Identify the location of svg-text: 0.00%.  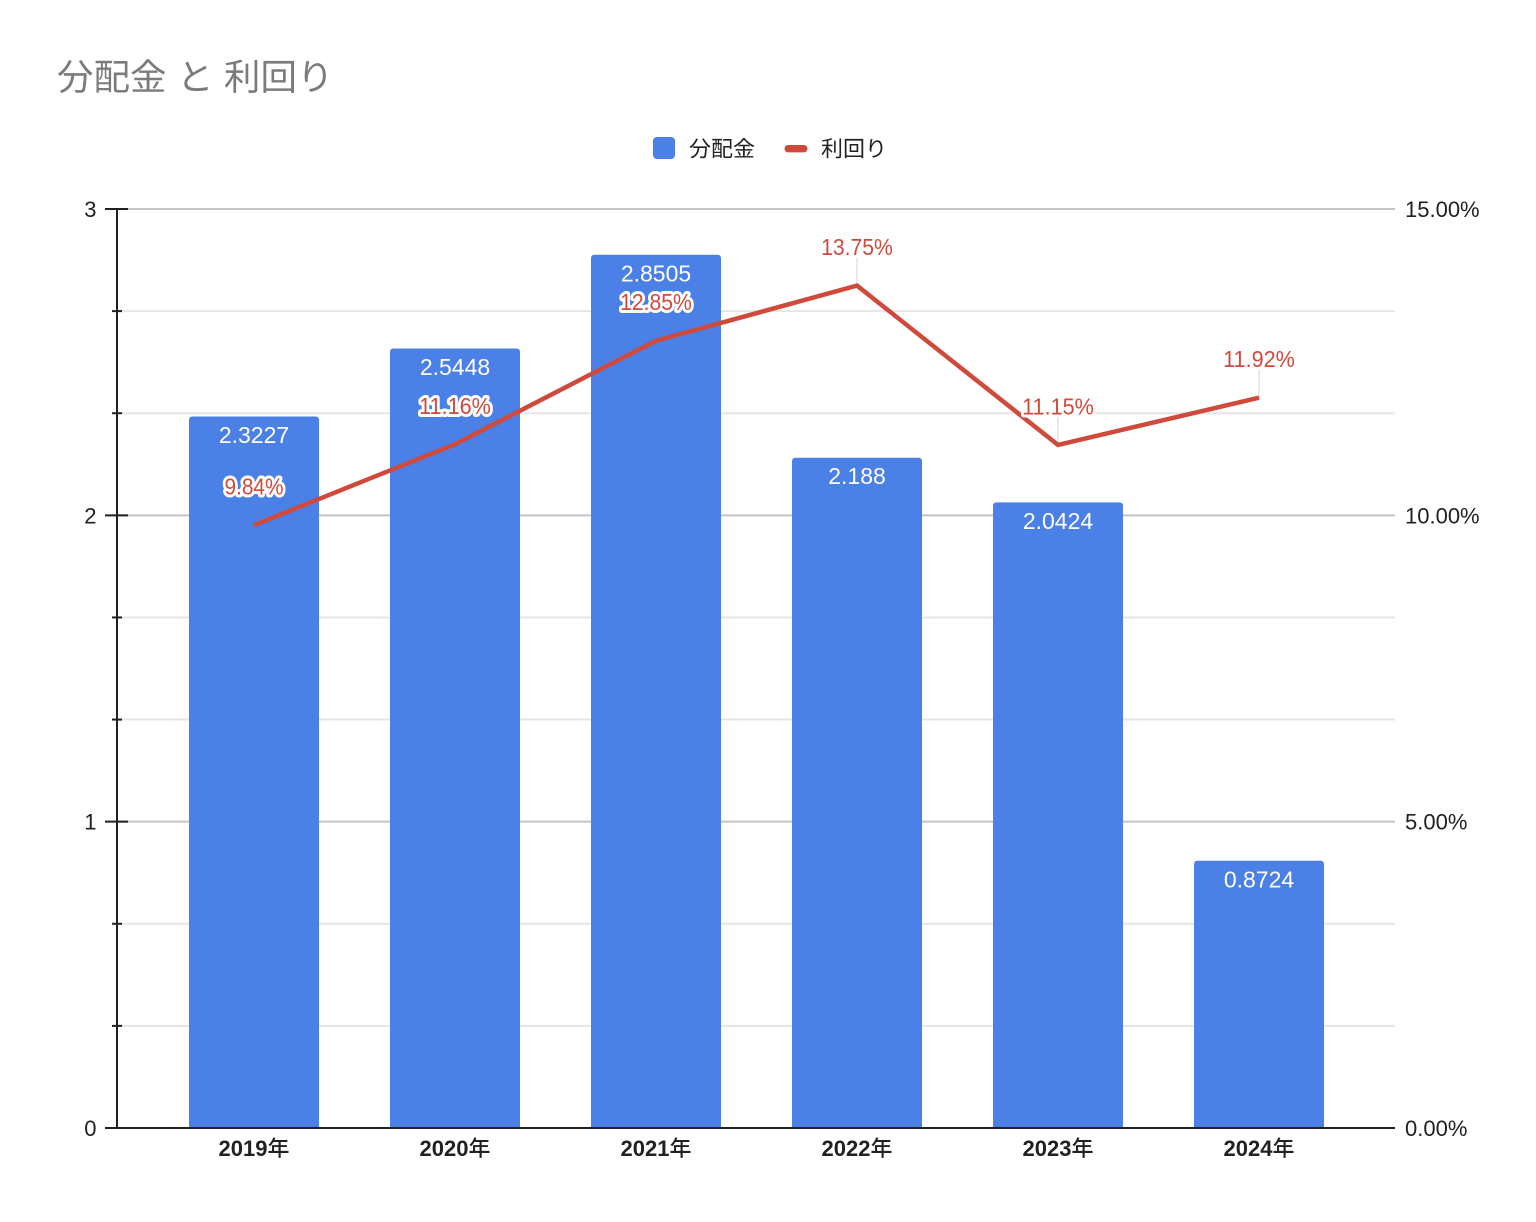
(1436, 1128).